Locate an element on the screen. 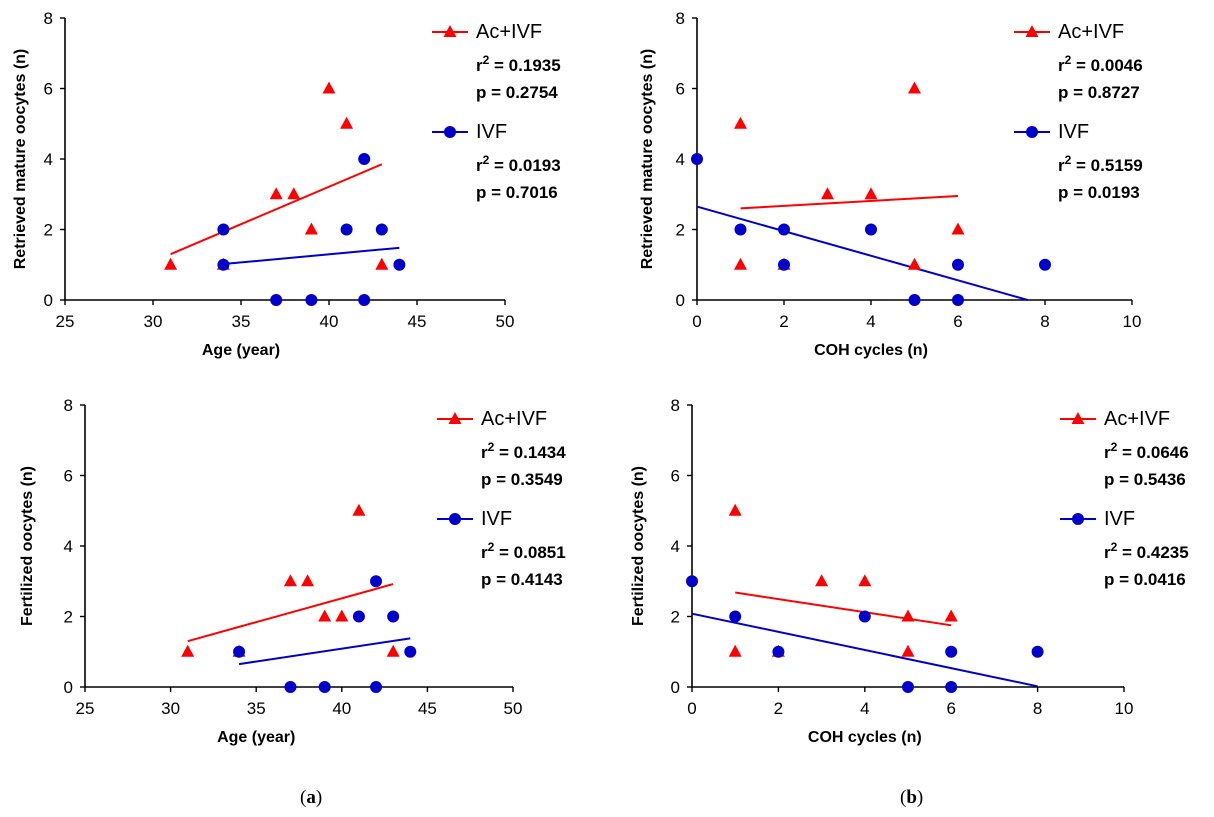 Image resolution: width=1214 pixels, height=817 pixels. r-squared-value: r2 = 0.0193 is located at coordinates (518, 164).